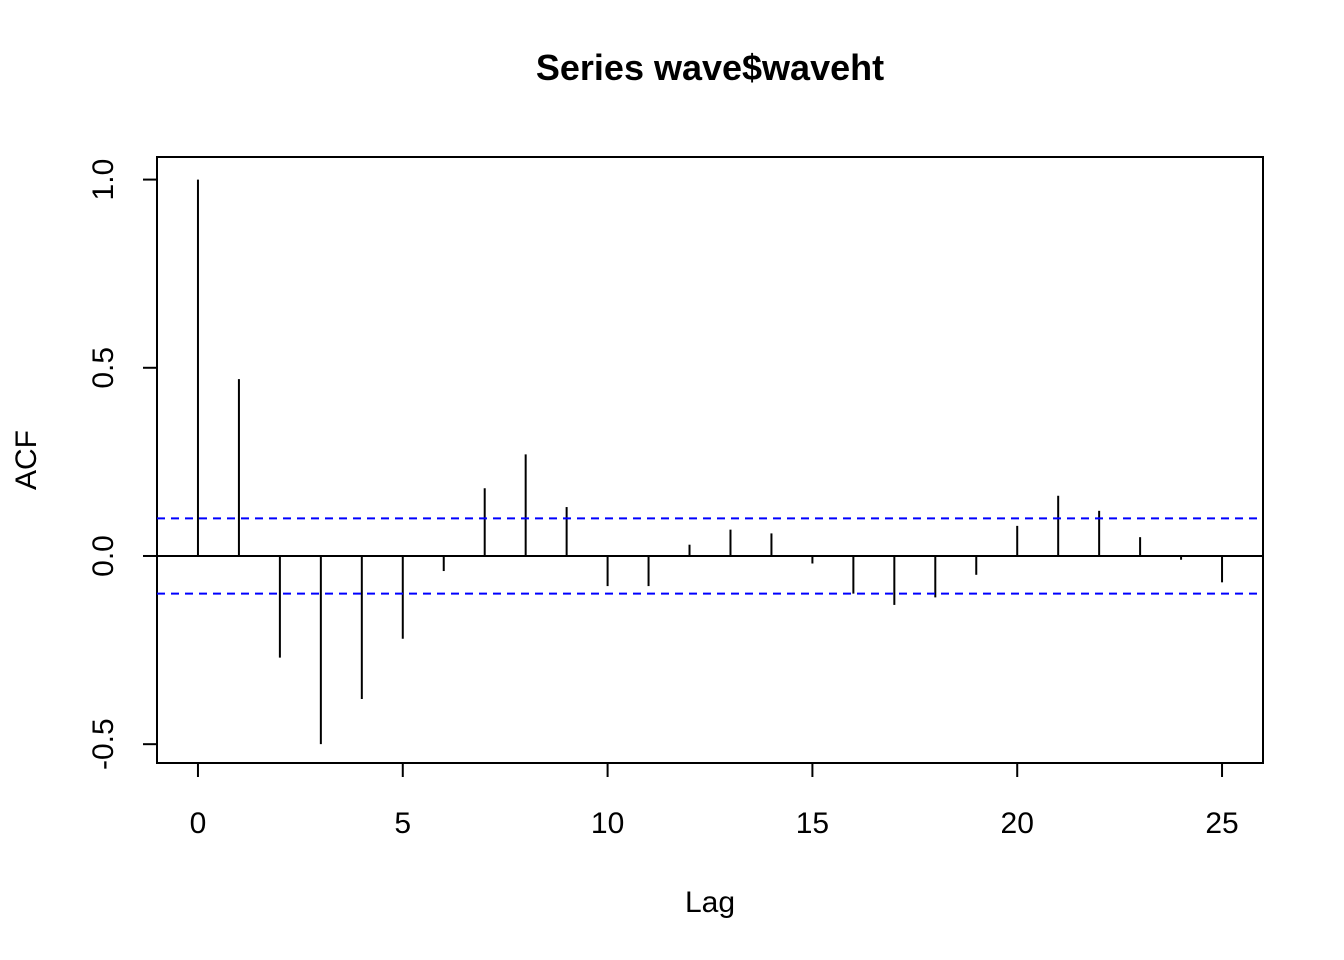 Image resolution: width=1344 pixels, height=960 pixels. Describe the element at coordinates (812, 823) in the screenshot. I see `x-tick-label: 15` at that location.